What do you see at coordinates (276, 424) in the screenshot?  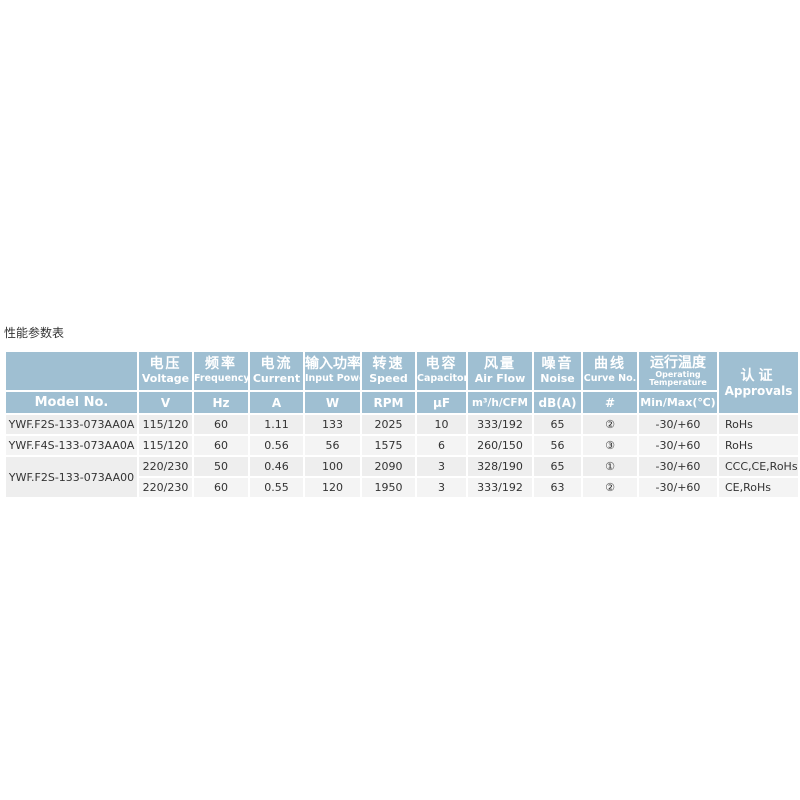 I see `data-cell: 1.11` at bounding box center [276, 424].